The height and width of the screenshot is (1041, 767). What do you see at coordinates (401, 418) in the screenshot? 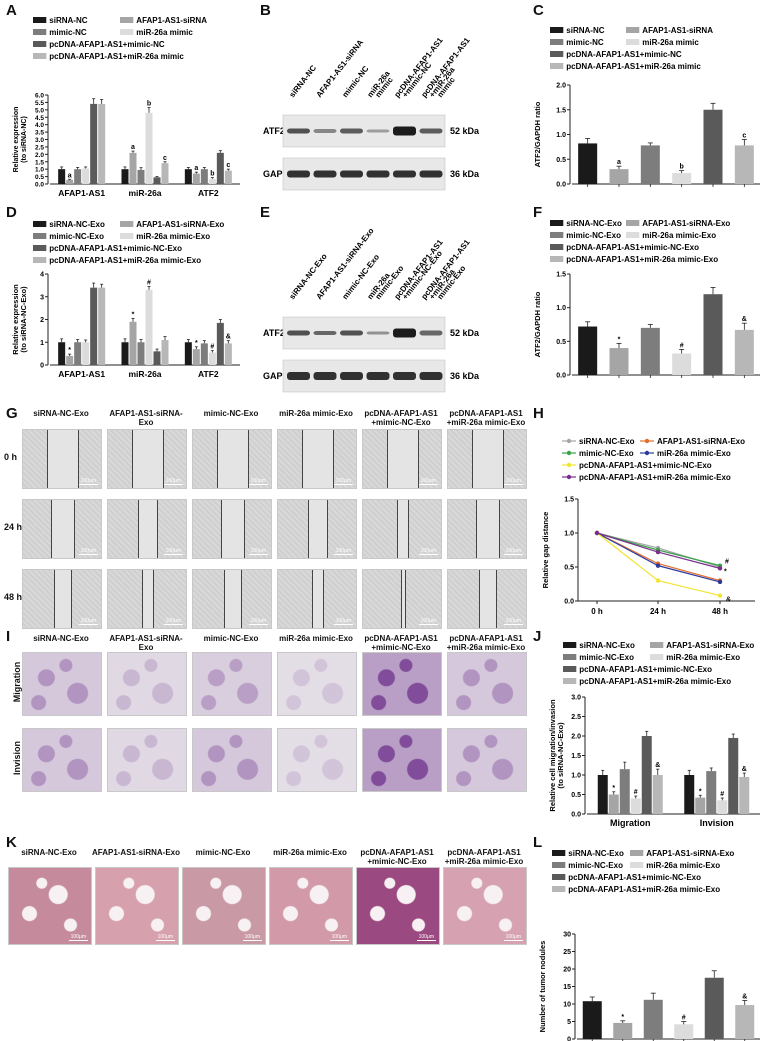
I see `column-label: pcDNA-AFAP1-AS1 +mimic-NC-Exo` at bounding box center [401, 418].